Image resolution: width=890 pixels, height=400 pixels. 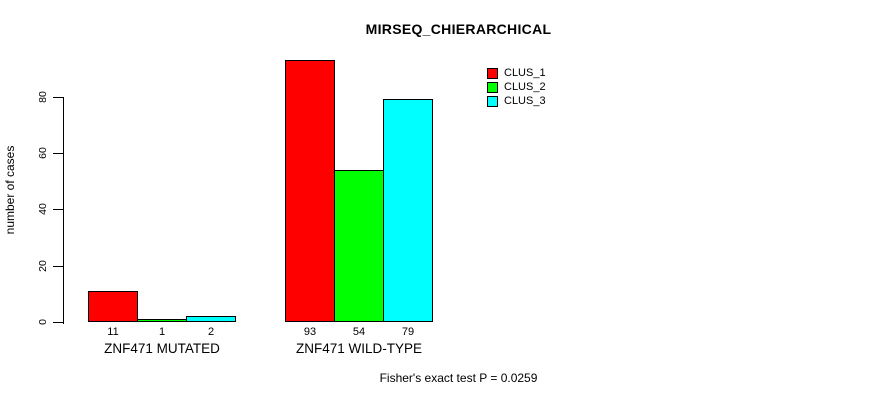 I want to click on category-label: ZNF471 WILD-TYPE, so click(x=359, y=348).